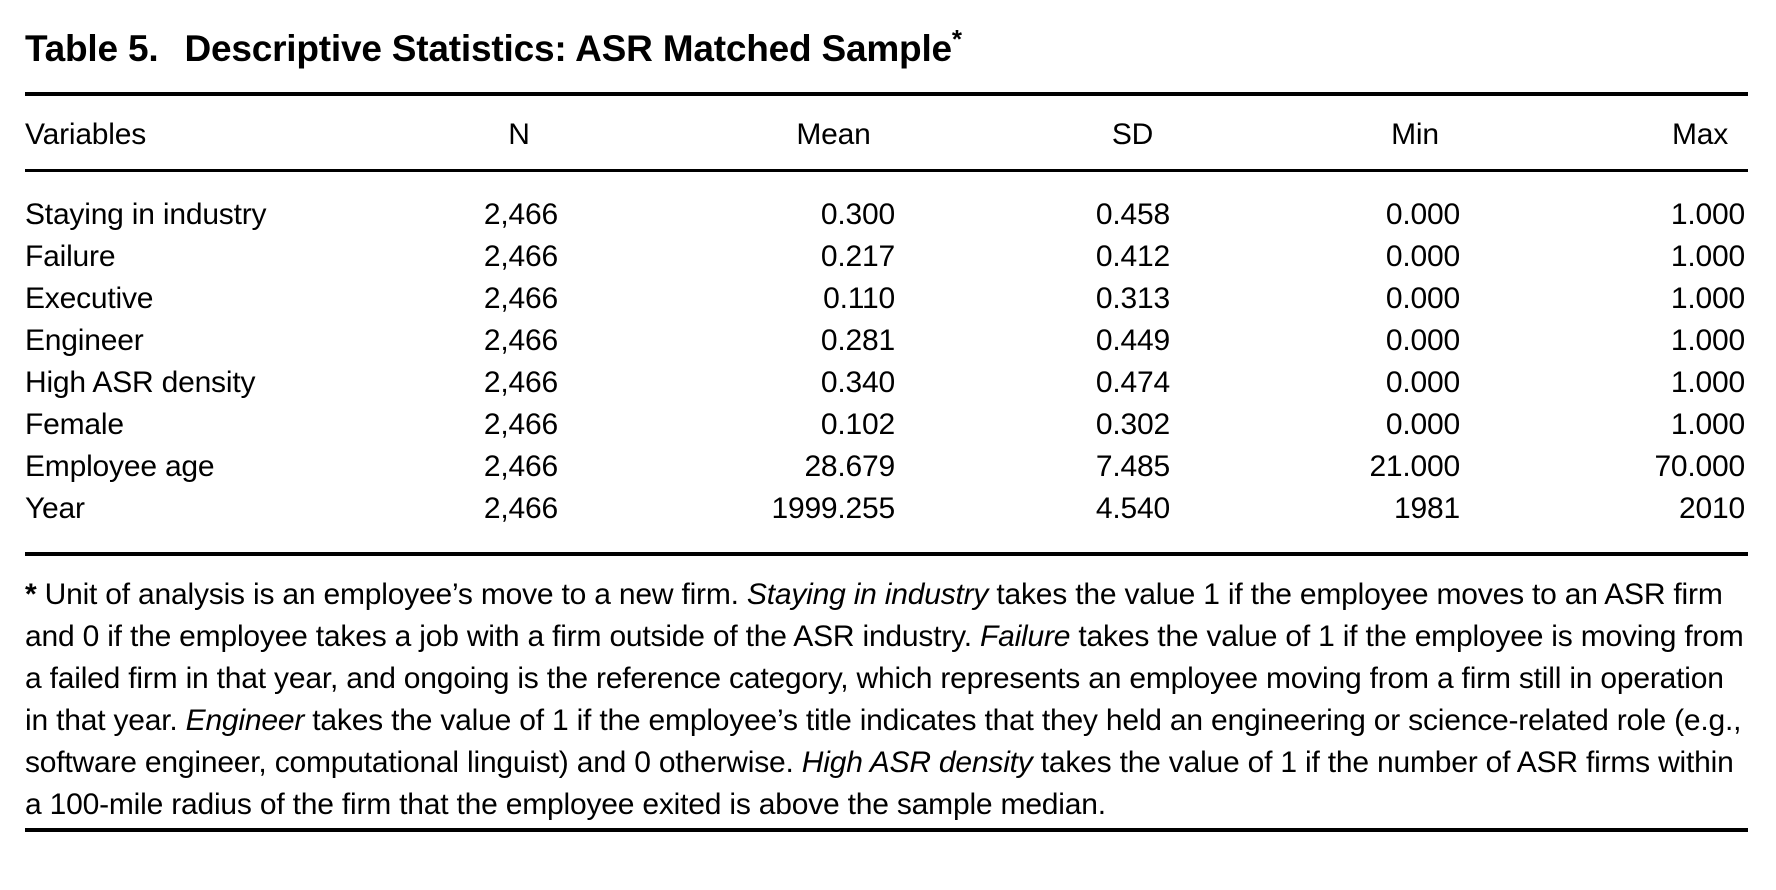  Describe the element at coordinates (917, 762) in the screenshot. I see `variable-name-high-asr-density: High ASR density` at that location.